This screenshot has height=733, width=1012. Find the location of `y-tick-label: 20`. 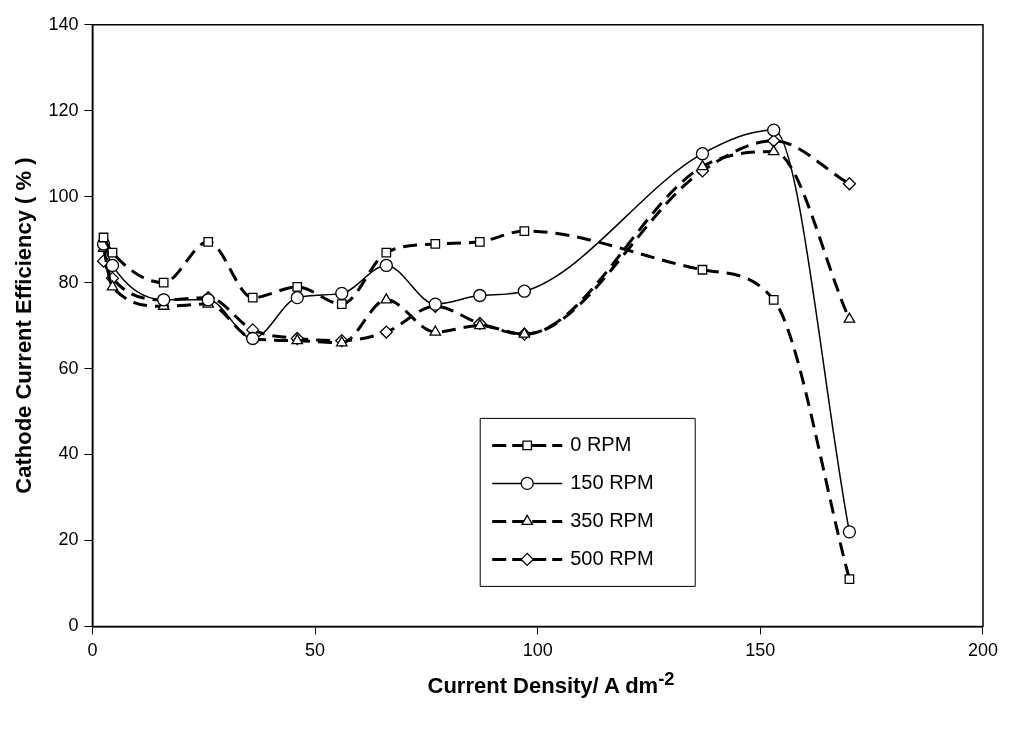

y-tick-label: 20 is located at coordinates (68, 539).